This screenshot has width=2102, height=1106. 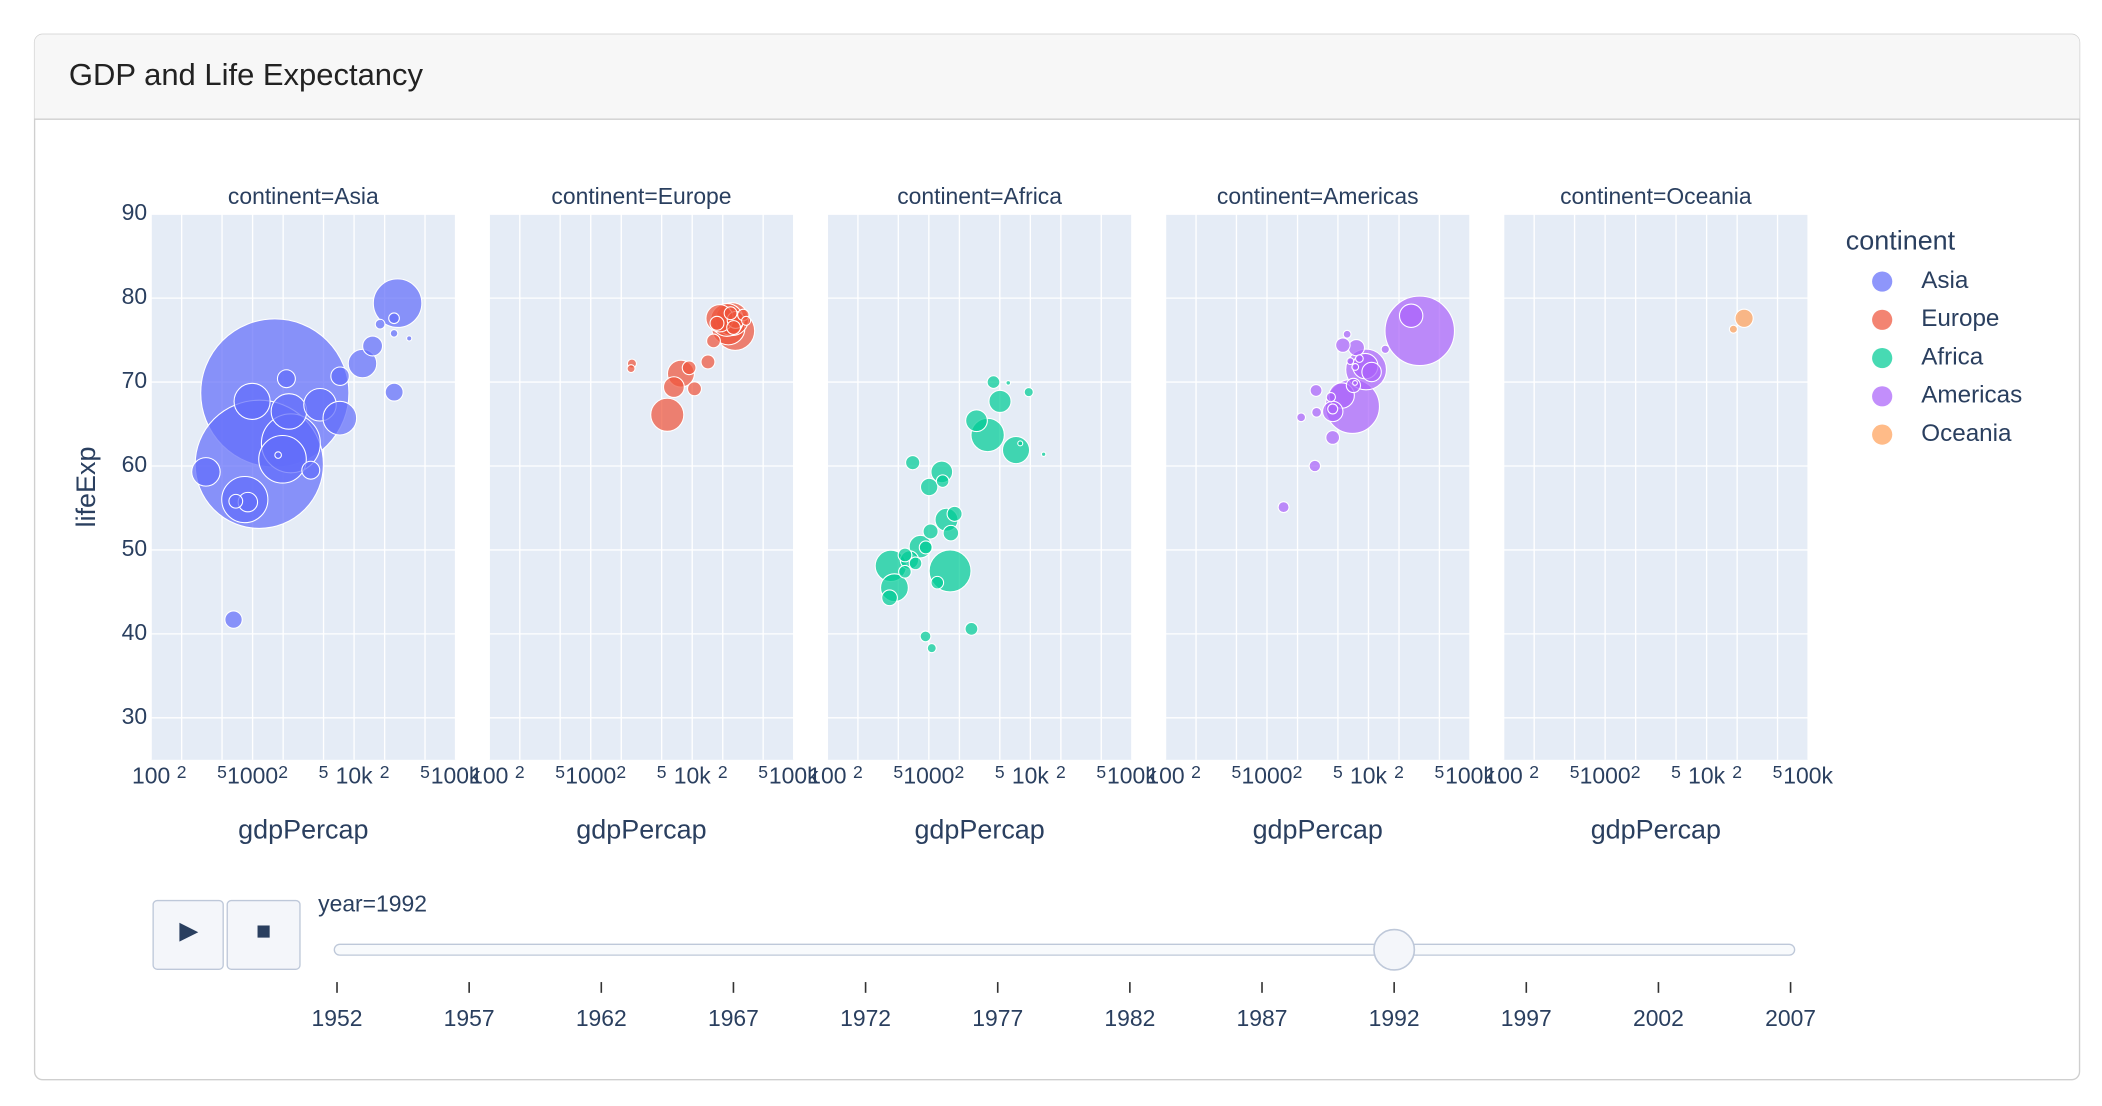 What do you see at coordinates (1318, 196) in the screenshot?
I see `facet-title: continent=Americas` at bounding box center [1318, 196].